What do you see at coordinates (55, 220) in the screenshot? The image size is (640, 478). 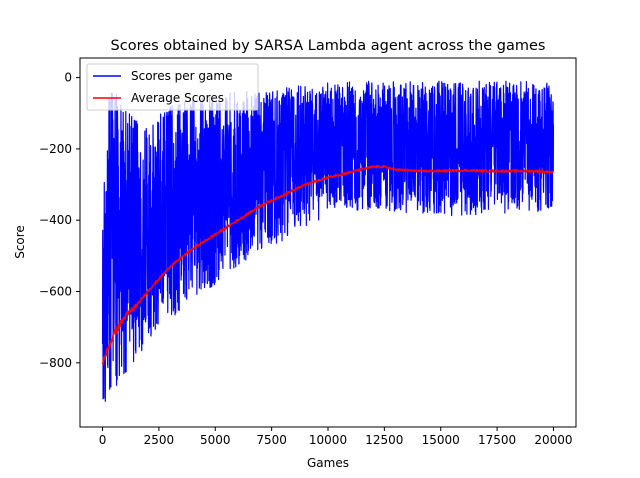 I see `y-tick-label: −400` at bounding box center [55, 220].